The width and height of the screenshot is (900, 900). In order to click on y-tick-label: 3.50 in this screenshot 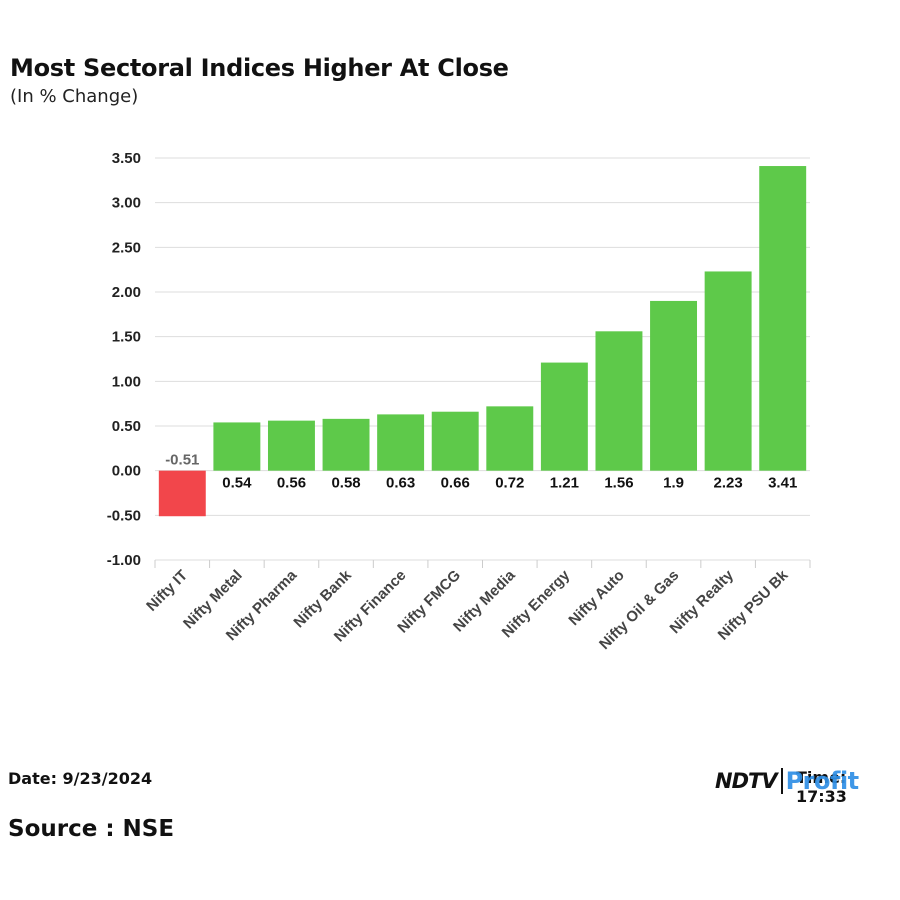, I will do `click(126, 158)`.